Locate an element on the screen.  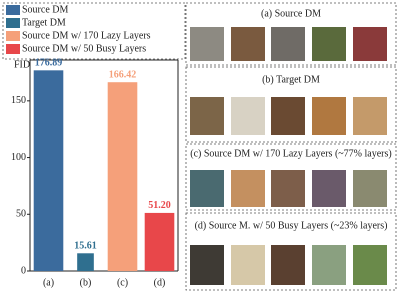
value-label: 166.42 is located at coordinates (123, 75).